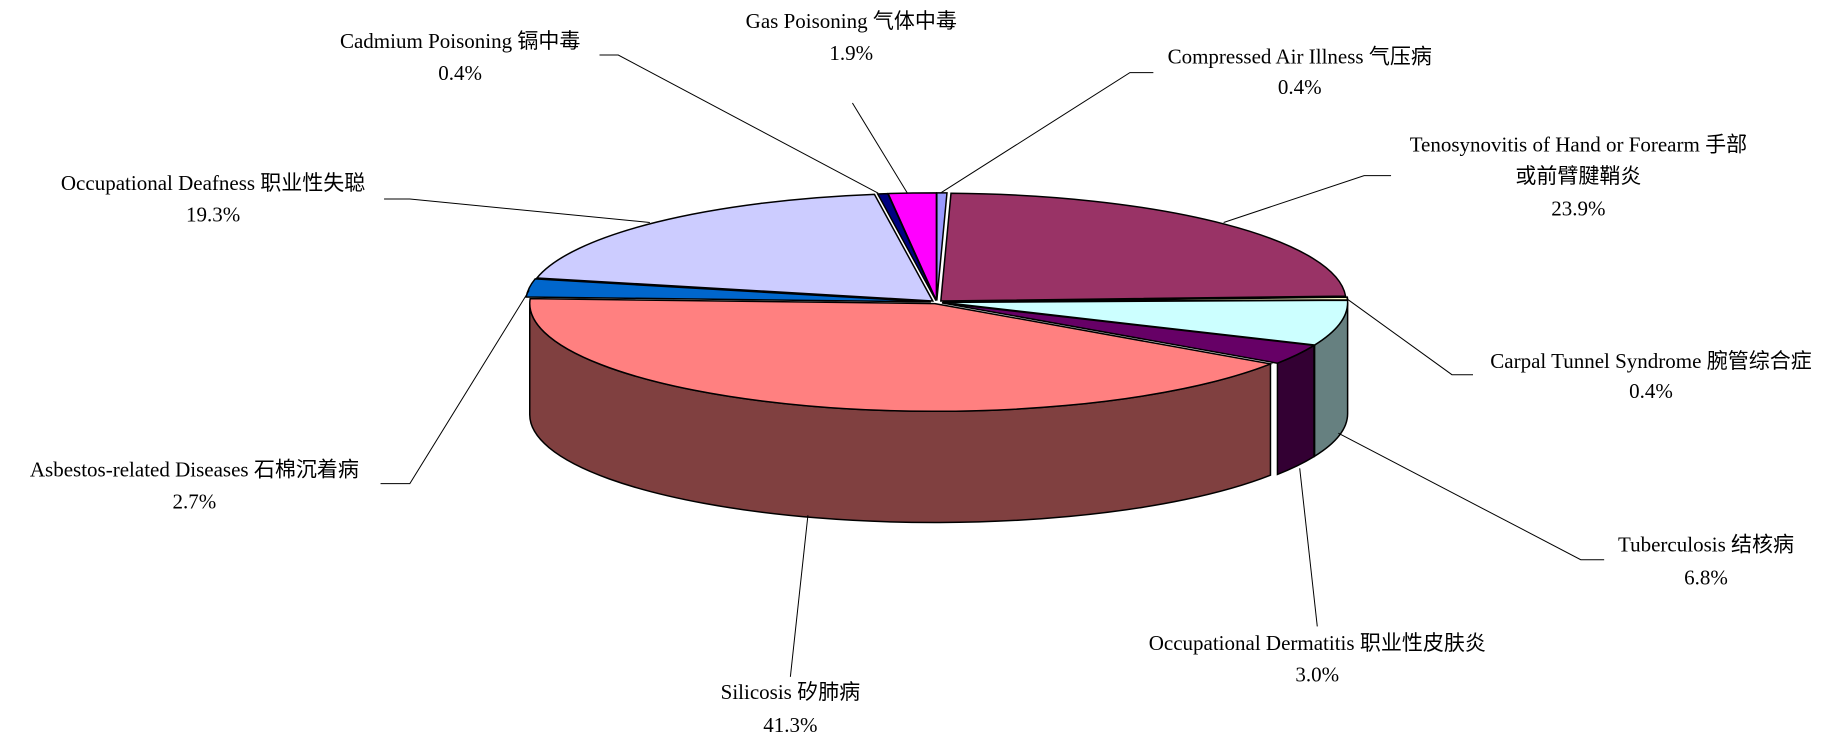  What do you see at coordinates (851, 21) in the screenshot?
I see `slice-label: Gas Poisoning 气体中毒` at bounding box center [851, 21].